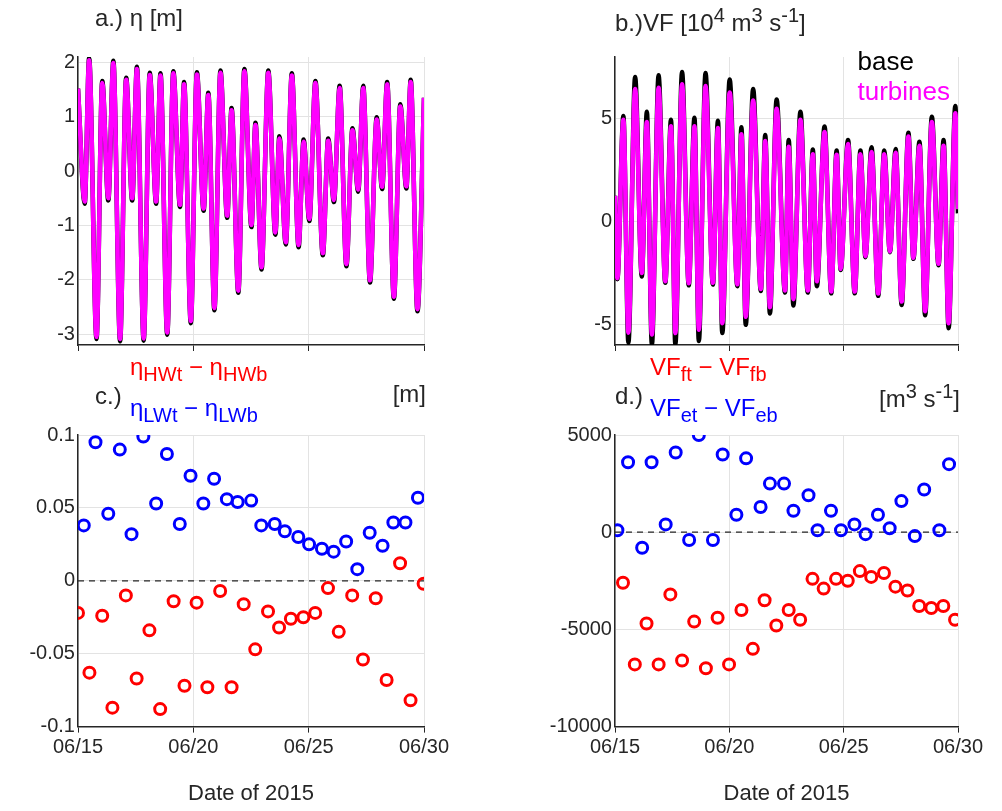 The image size is (1002, 811). I want to click on y-tick-label: -0.1, so click(57, 725).